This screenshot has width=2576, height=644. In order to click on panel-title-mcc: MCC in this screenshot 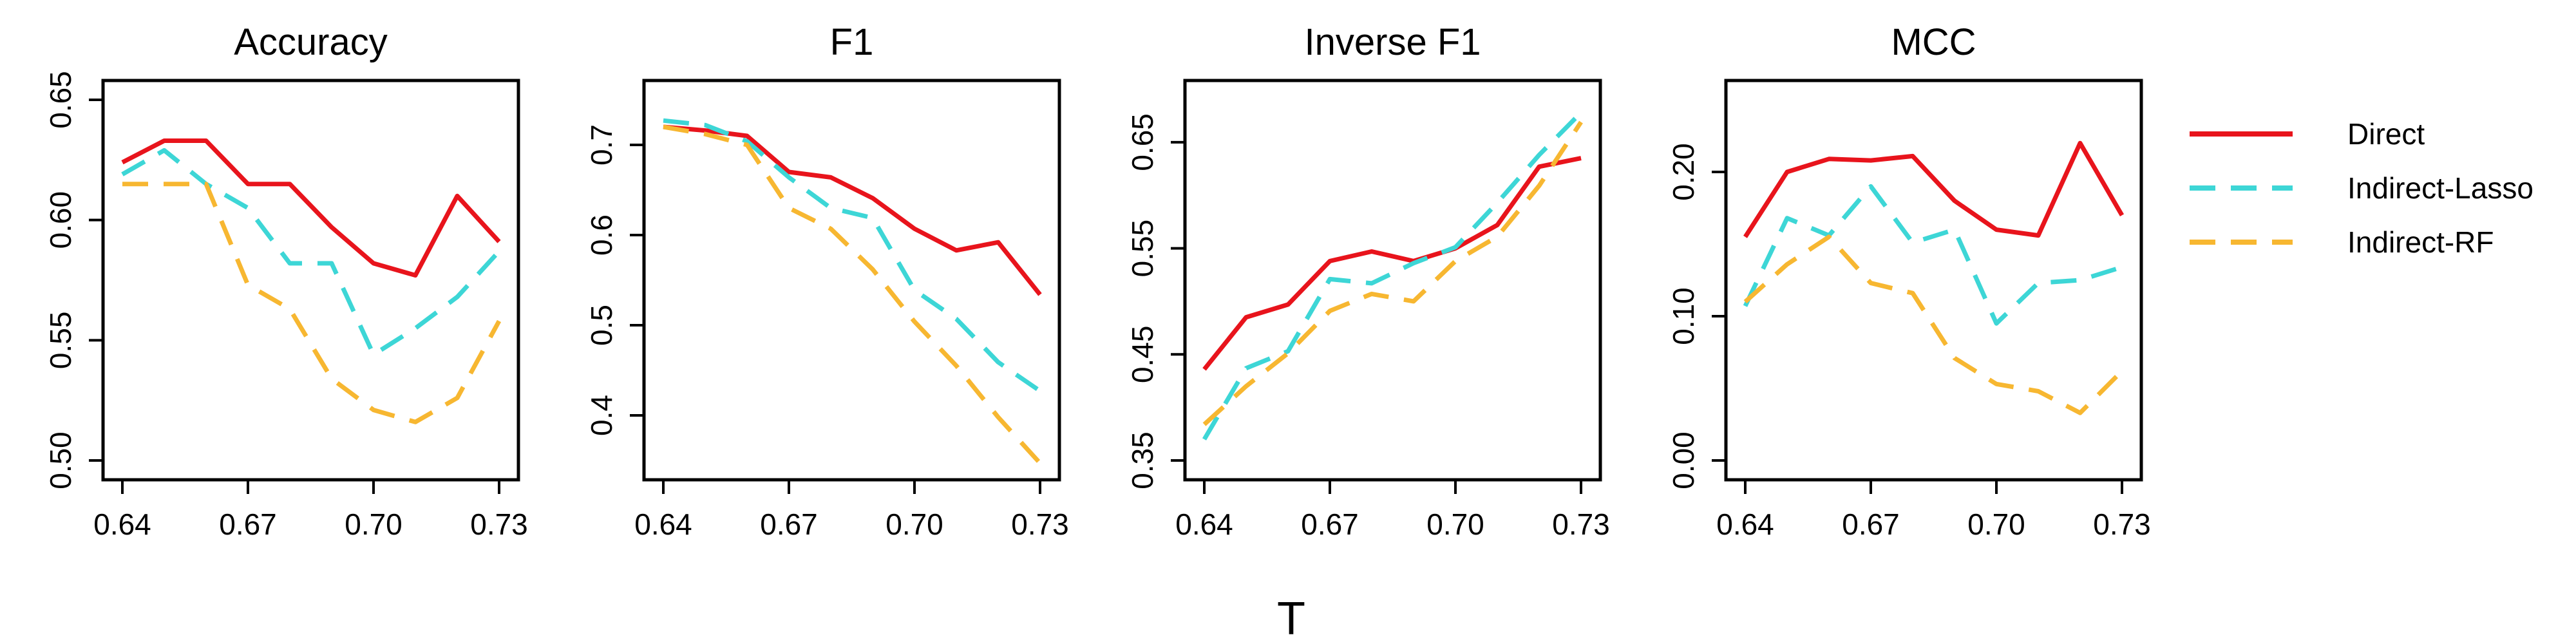, I will do `click(1933, 42)`.